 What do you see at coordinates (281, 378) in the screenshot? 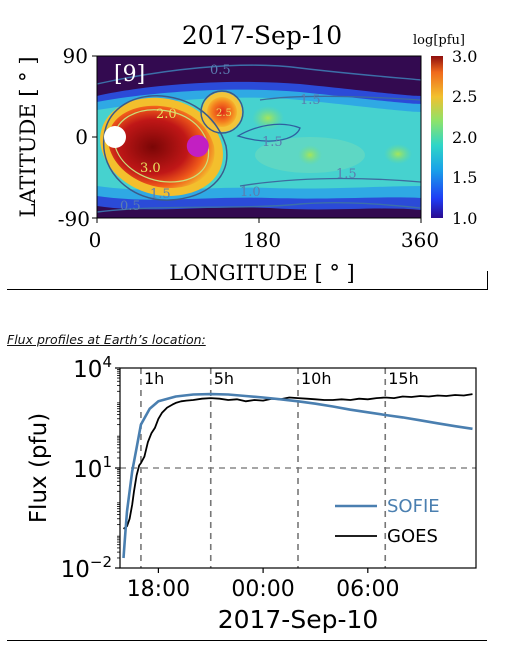
I see `elapsed-time-labels: 1h 5h 10h 15h` at bounding box center [281, 378].